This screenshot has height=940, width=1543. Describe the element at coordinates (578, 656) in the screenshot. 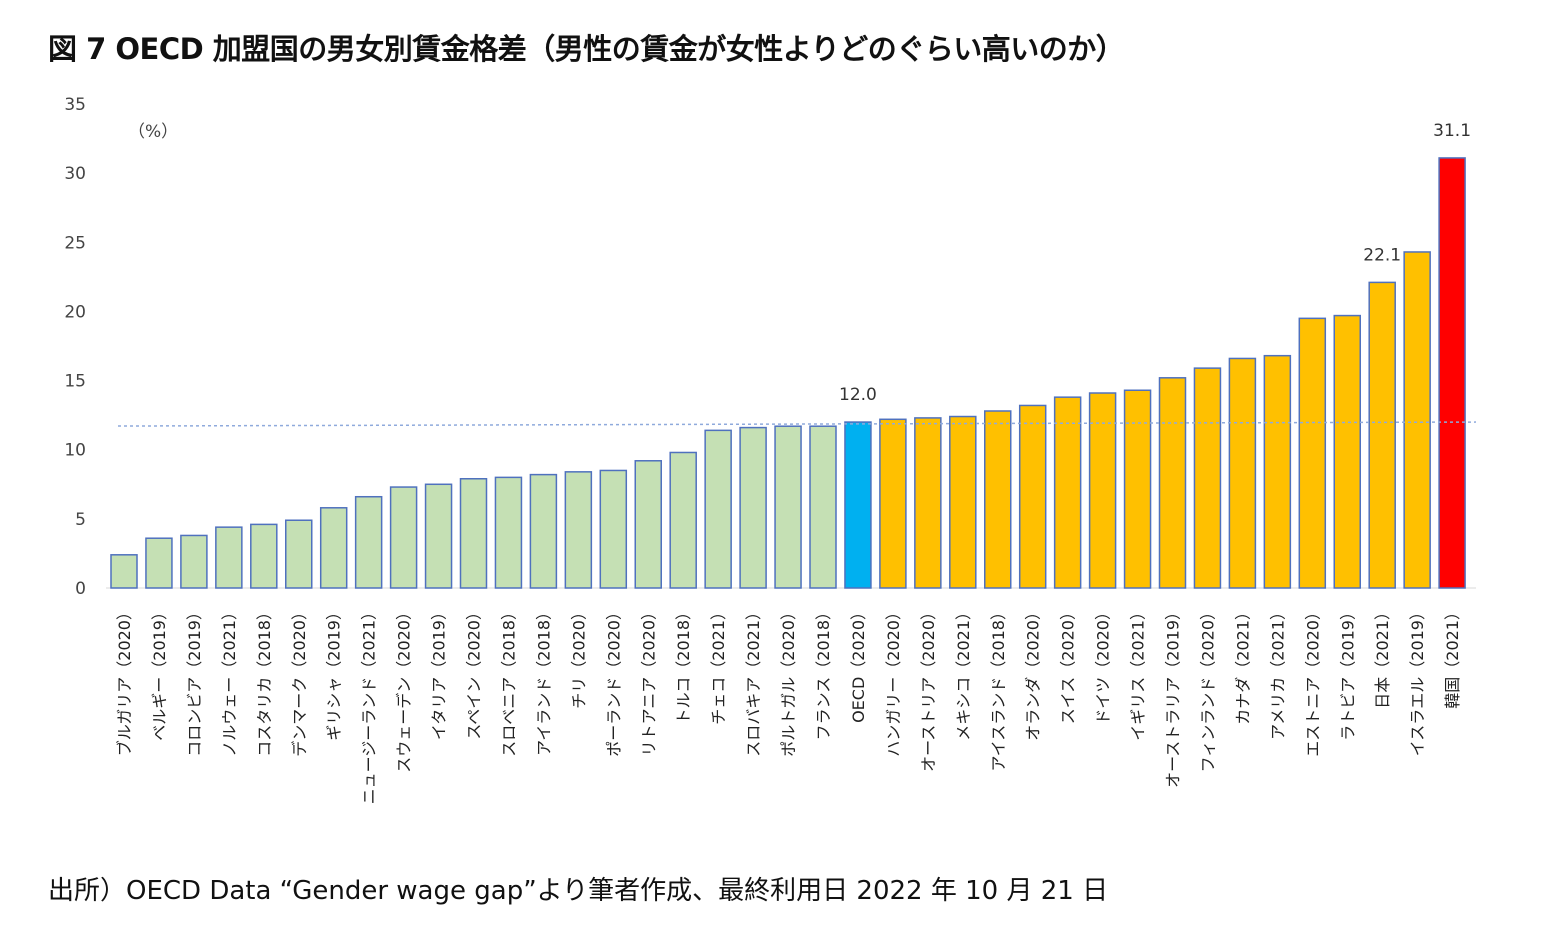

I see `x-tick-label: チリ（2020）` at that location.